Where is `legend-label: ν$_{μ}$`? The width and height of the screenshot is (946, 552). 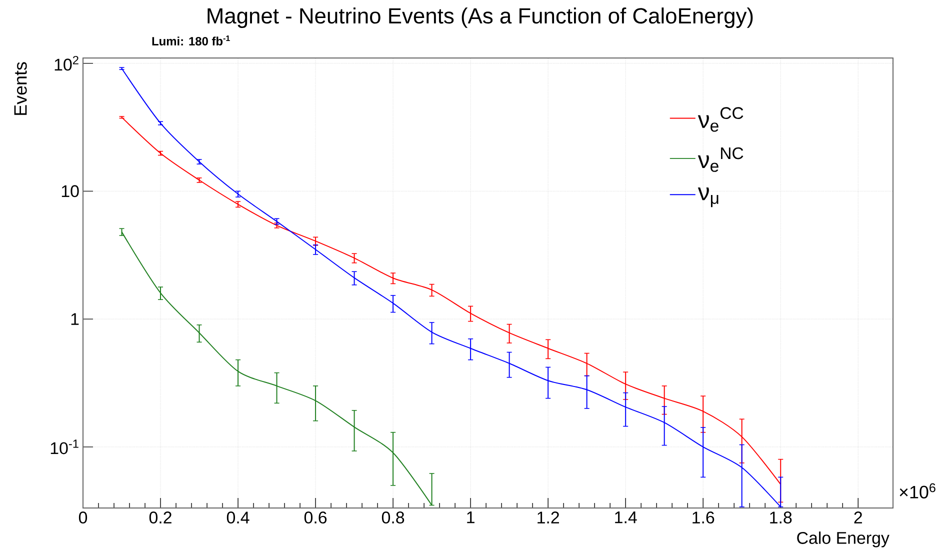
legend-label: ν$_{μ}$ is located at coordinates (708, 198).